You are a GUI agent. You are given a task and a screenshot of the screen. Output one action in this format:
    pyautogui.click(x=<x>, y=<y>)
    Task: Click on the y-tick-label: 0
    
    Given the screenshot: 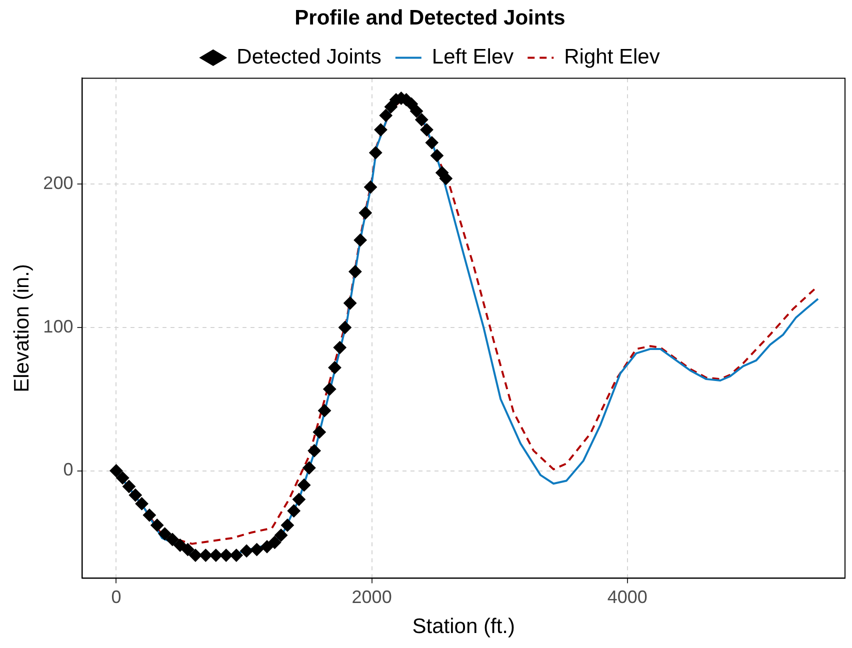 What is the action you would take?
    pyautogui.click(x=68, y=470)
    